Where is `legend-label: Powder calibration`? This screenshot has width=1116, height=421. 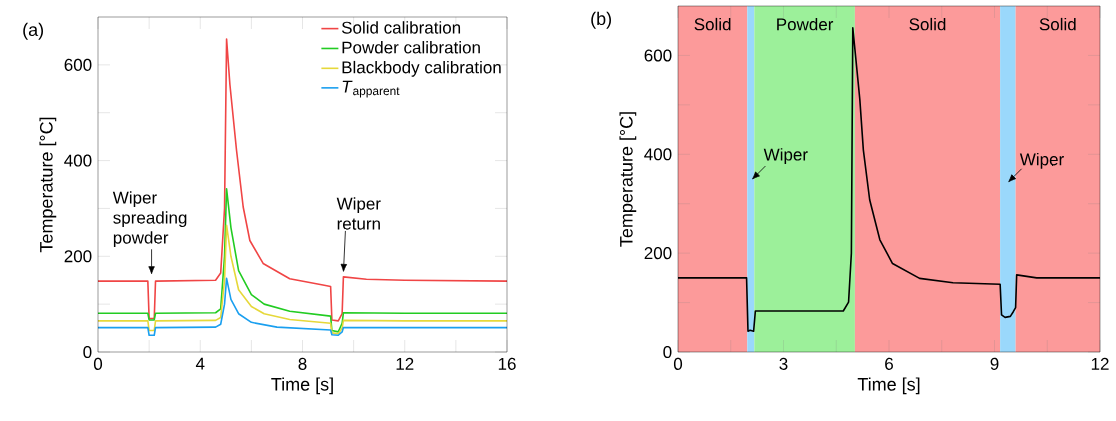 legend-label: Powder calibration is located at coordinates (411, 47).